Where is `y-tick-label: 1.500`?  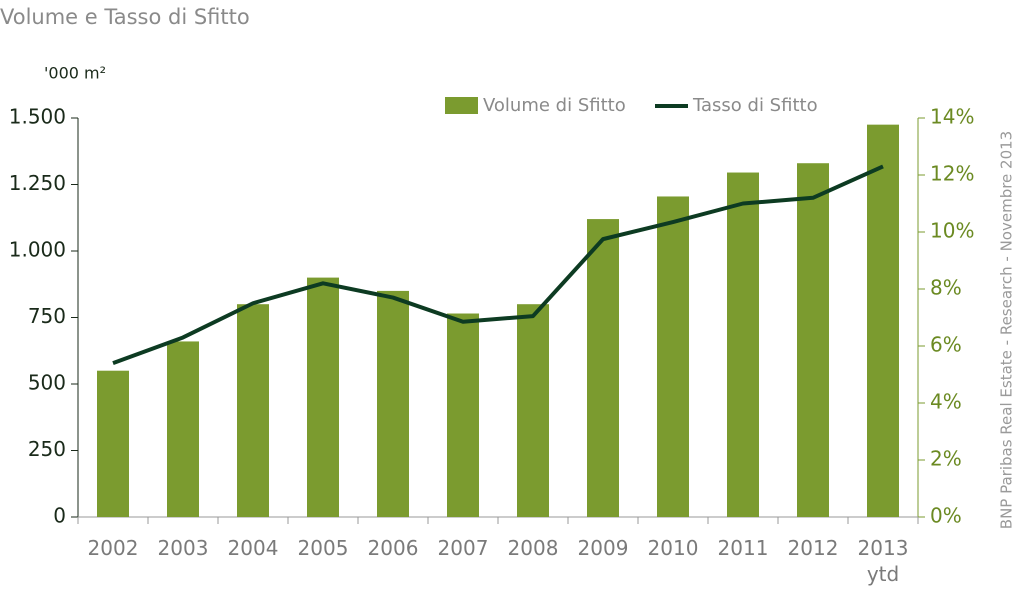
y-tick-label: 1.500 is located at coordinates (37, 117).